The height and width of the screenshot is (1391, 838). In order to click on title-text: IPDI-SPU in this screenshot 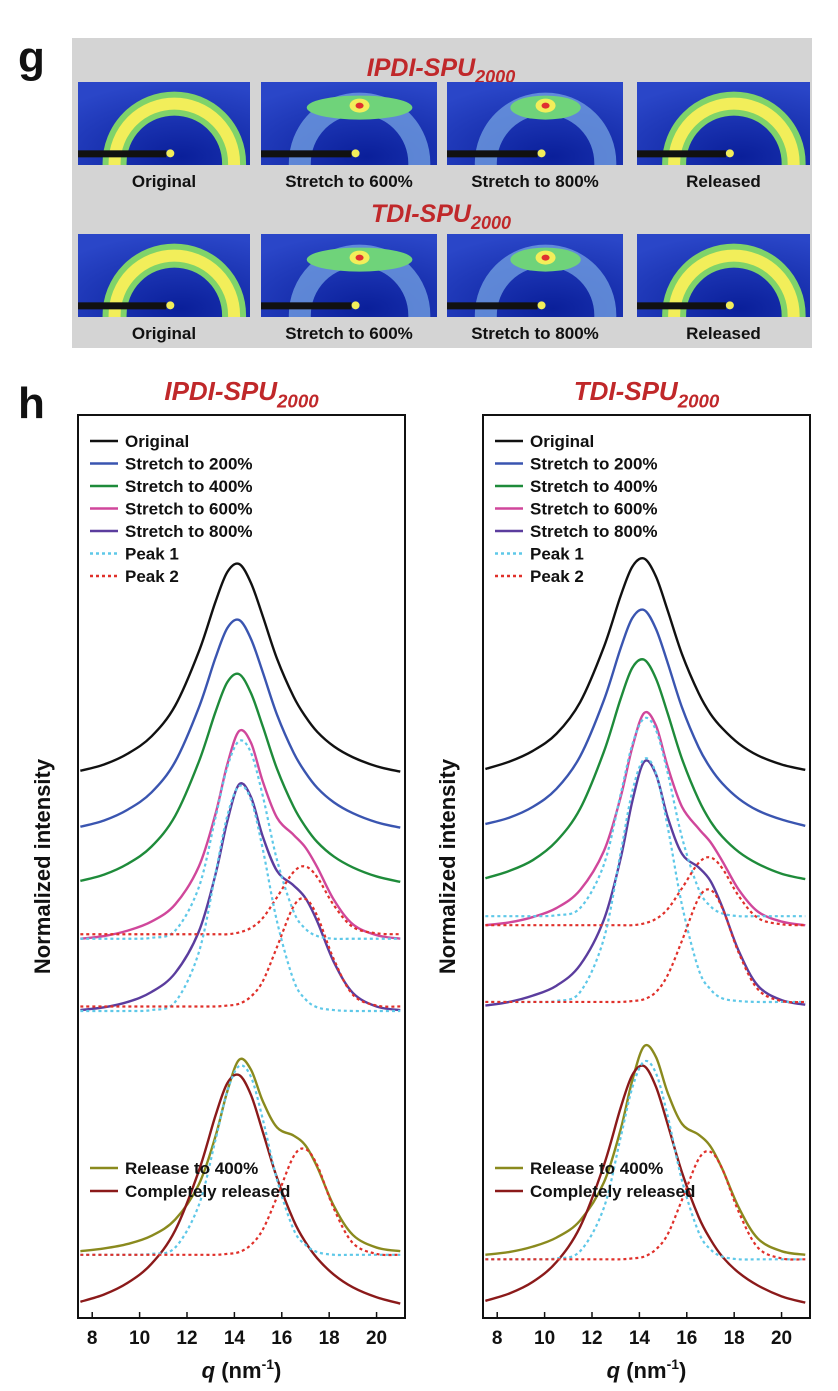, I will do `click(221, 391)`.